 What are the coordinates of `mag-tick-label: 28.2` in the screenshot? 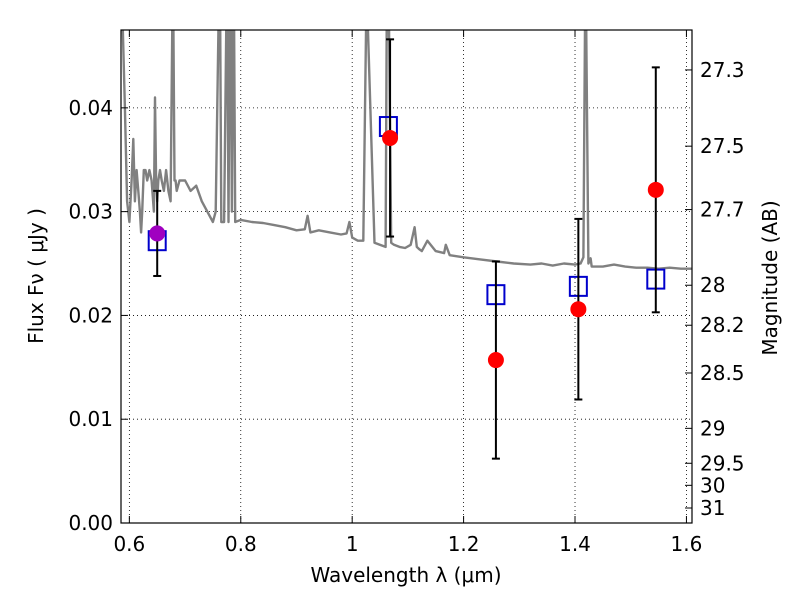 It's located at (722, 325).